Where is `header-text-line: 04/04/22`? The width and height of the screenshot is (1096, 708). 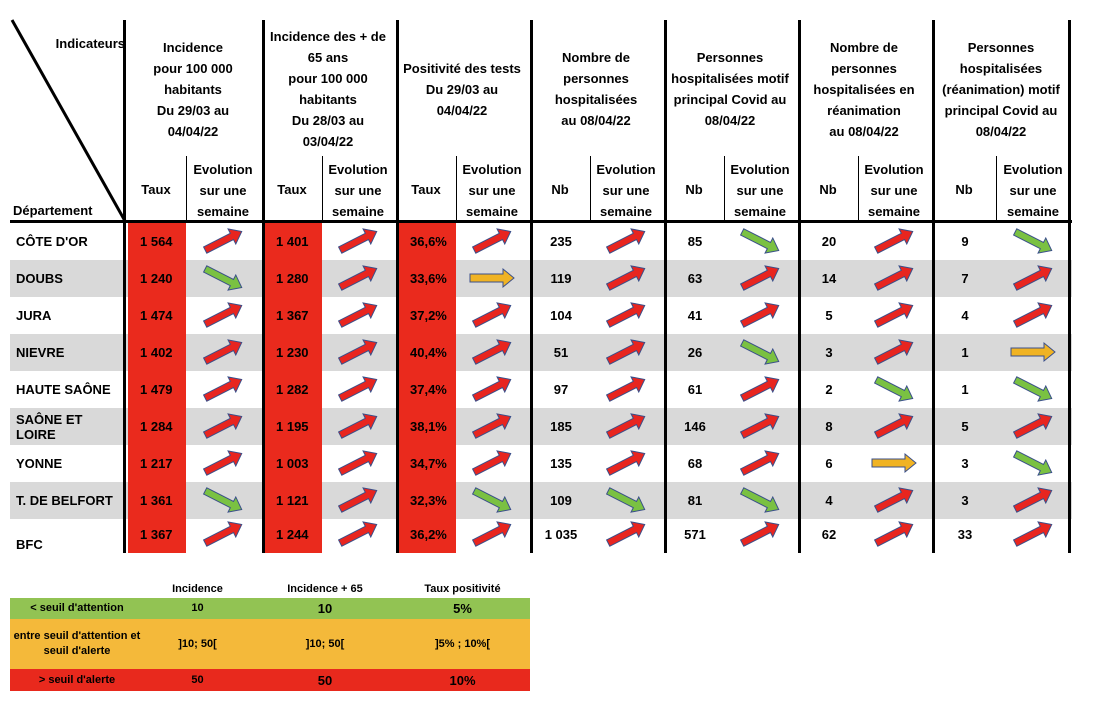
header-text-line: 04/04/22 is located at coordinates (462, 110).